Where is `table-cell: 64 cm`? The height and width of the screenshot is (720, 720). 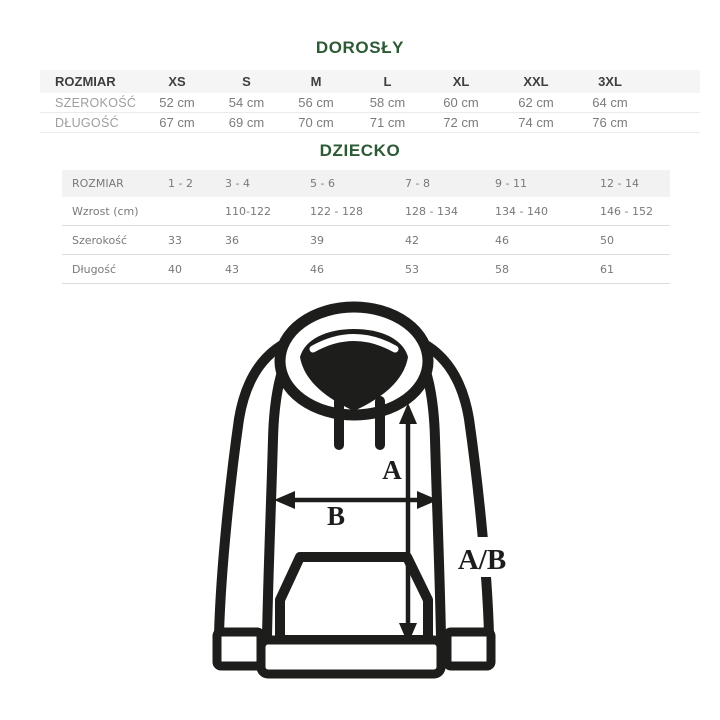 table-cell: 64 cm is located at coordinates (610, 102).